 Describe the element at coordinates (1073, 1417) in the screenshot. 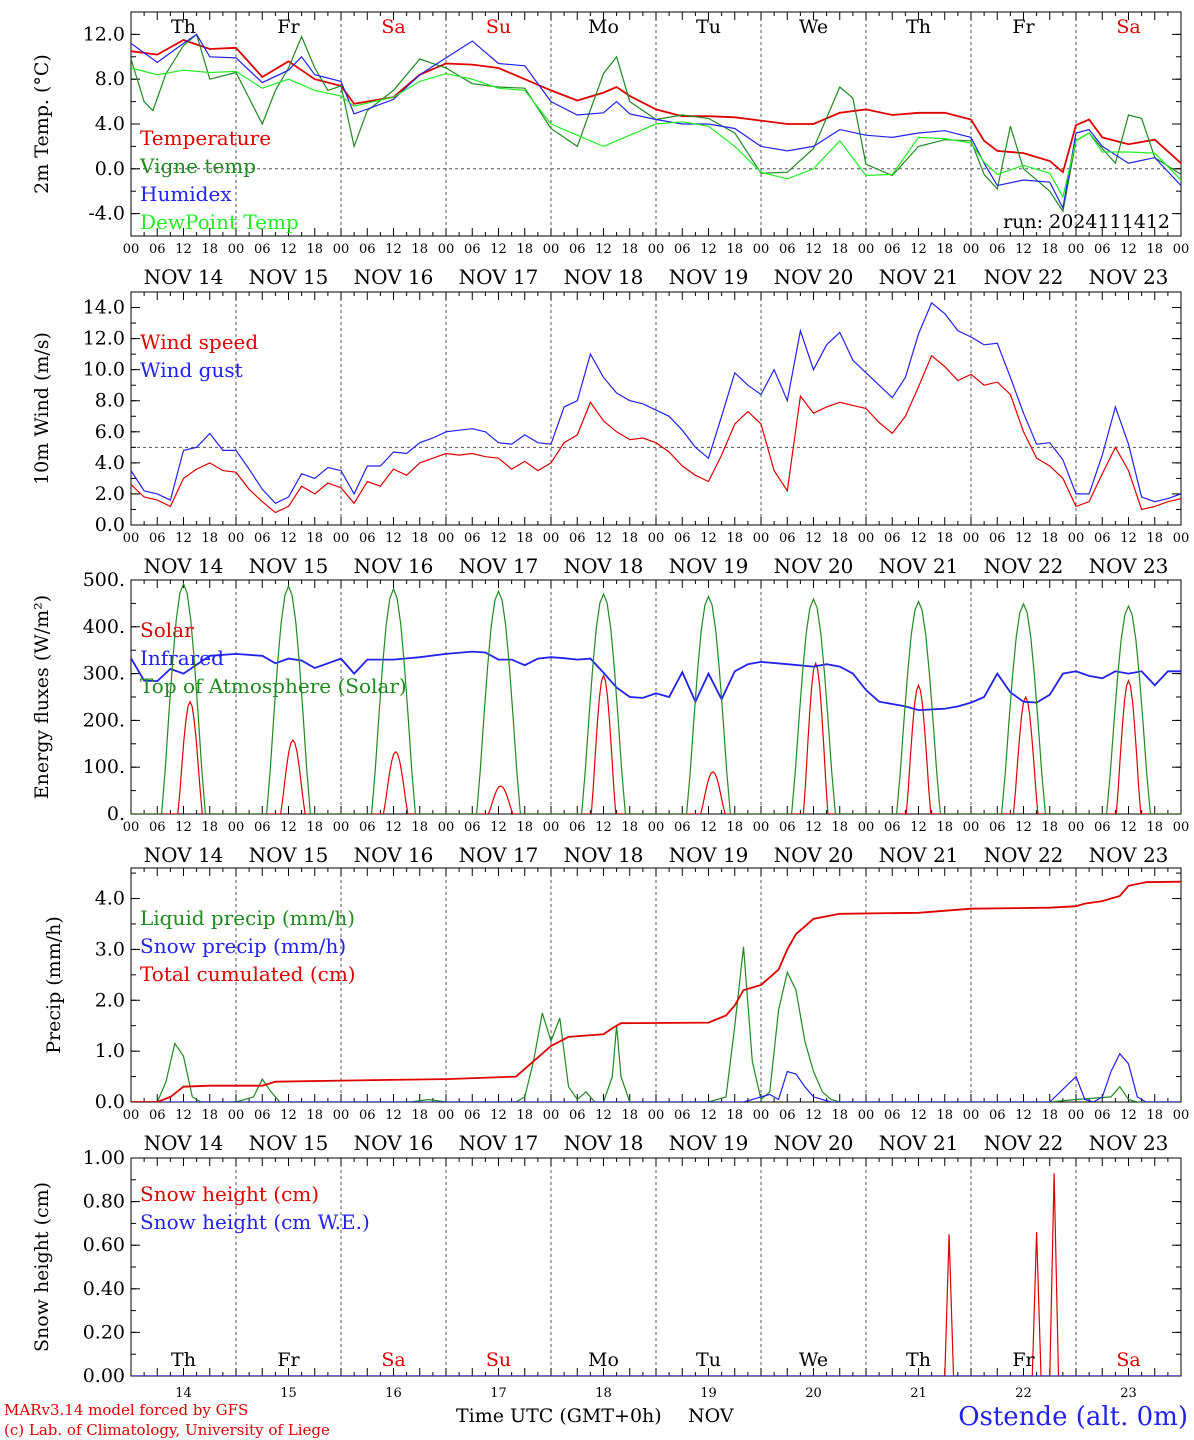

I see `station-name: Ostende (alt. 0m)` at that location.